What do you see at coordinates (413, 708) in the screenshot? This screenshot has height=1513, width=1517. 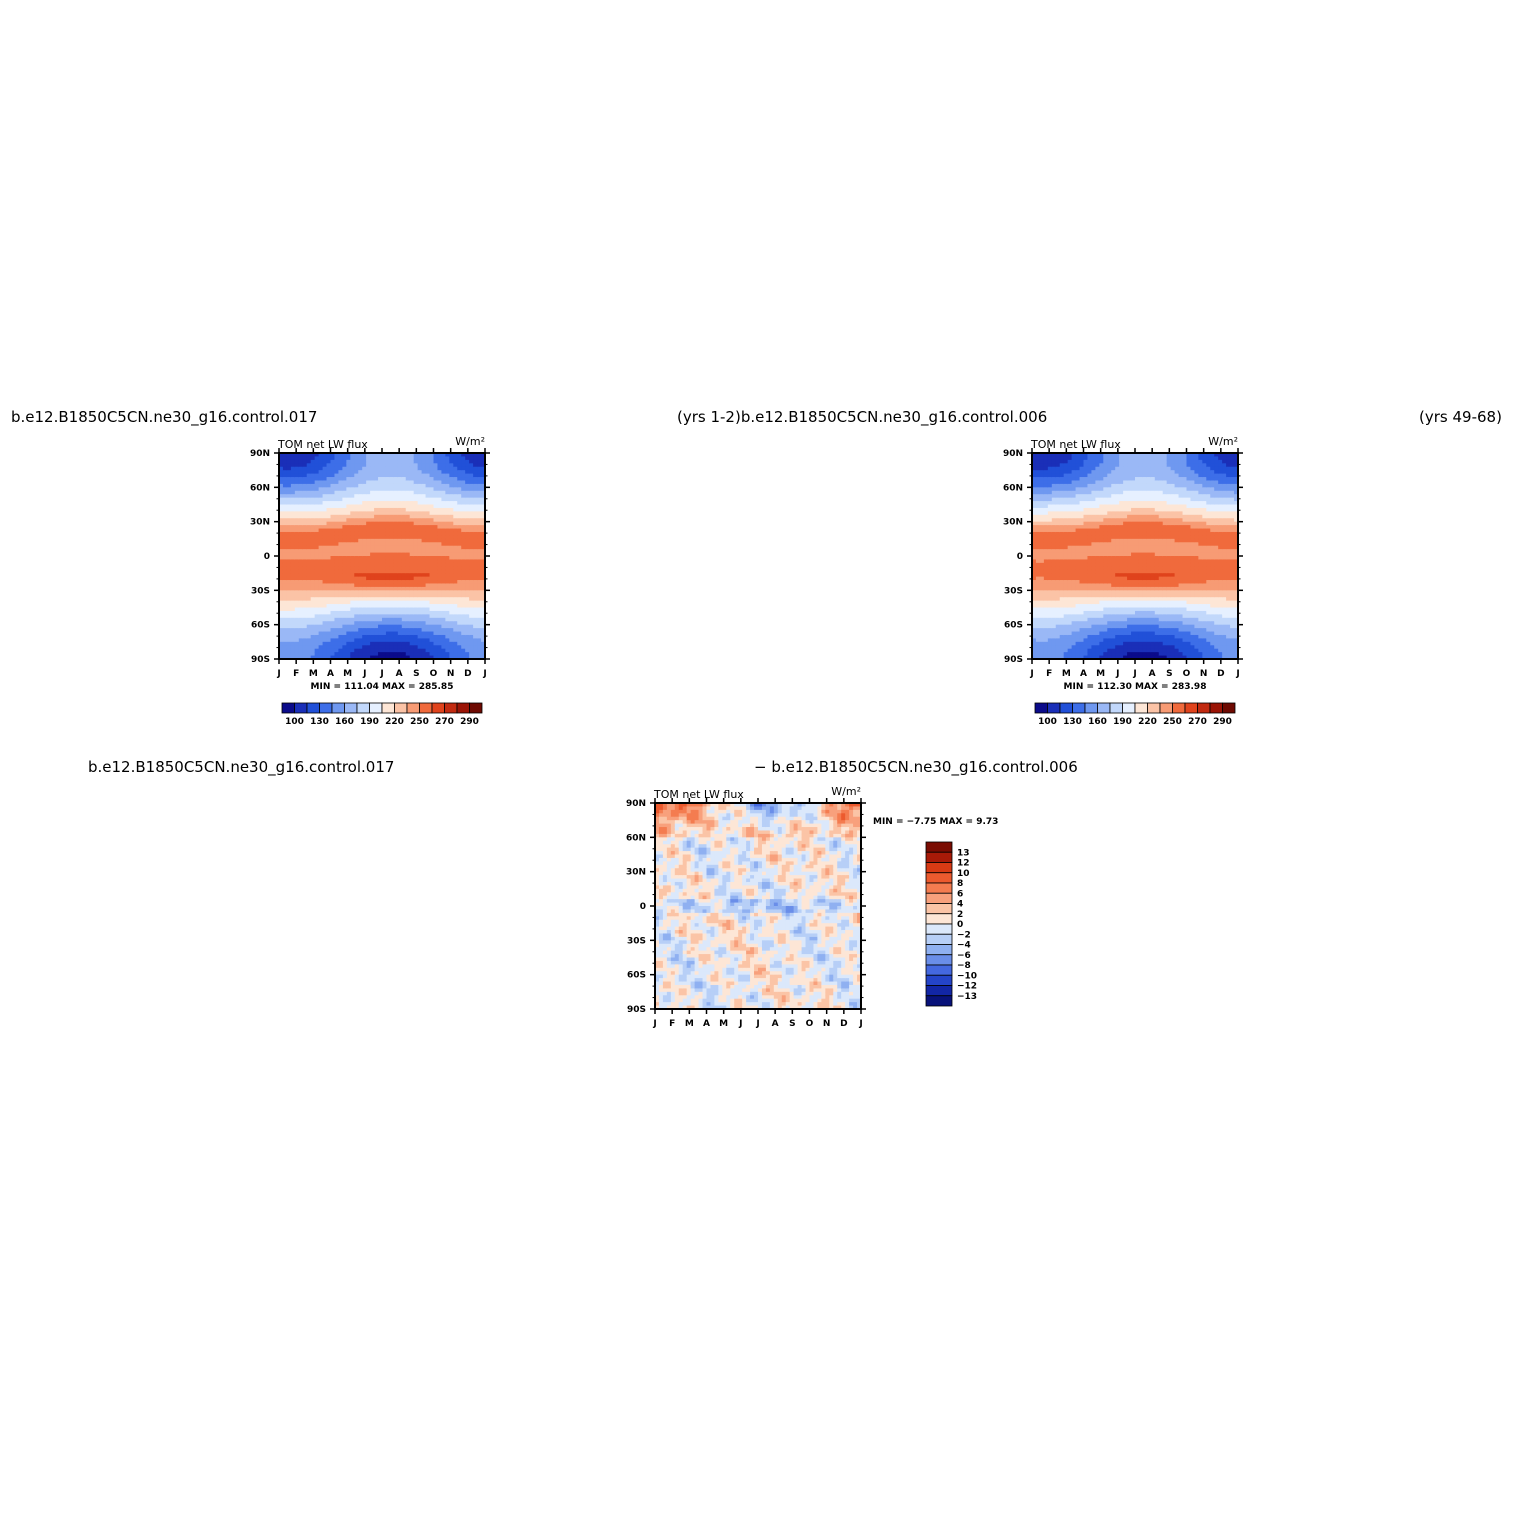 I see `panel-a-cb-box` at bounding box center [413, 708].